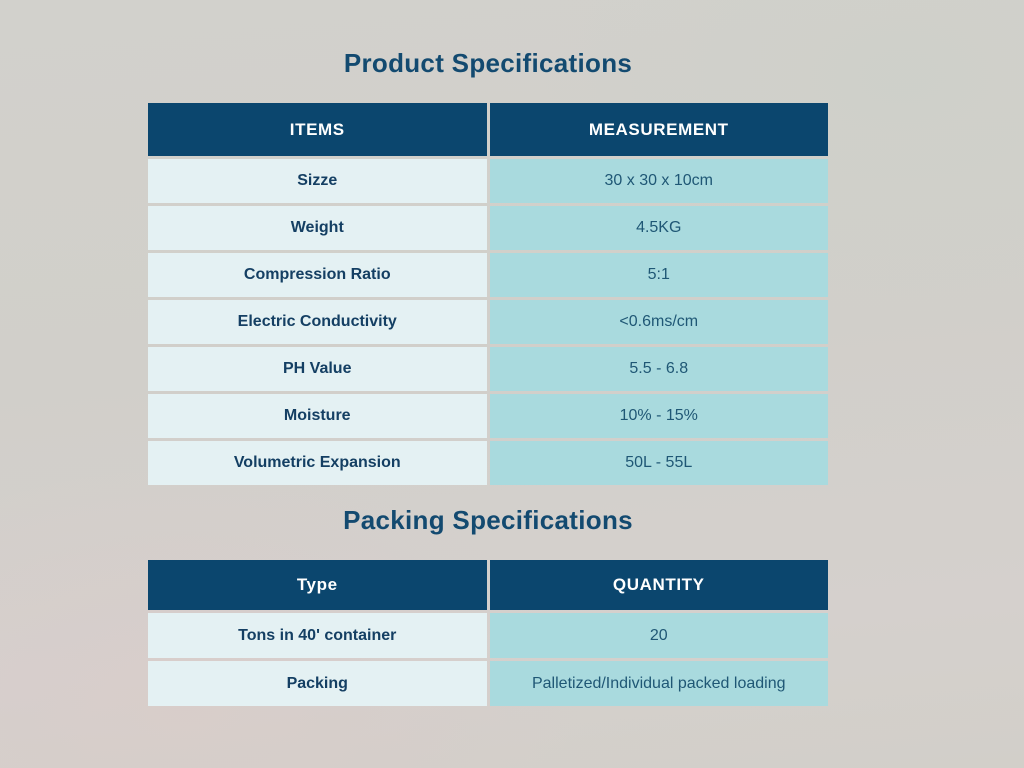 The width and height of the screenshot is (1024, 768). Describe the element at coordinates (317, 369) in the screenshot. I see `item-cell-ph-value: PH Value` at that location.